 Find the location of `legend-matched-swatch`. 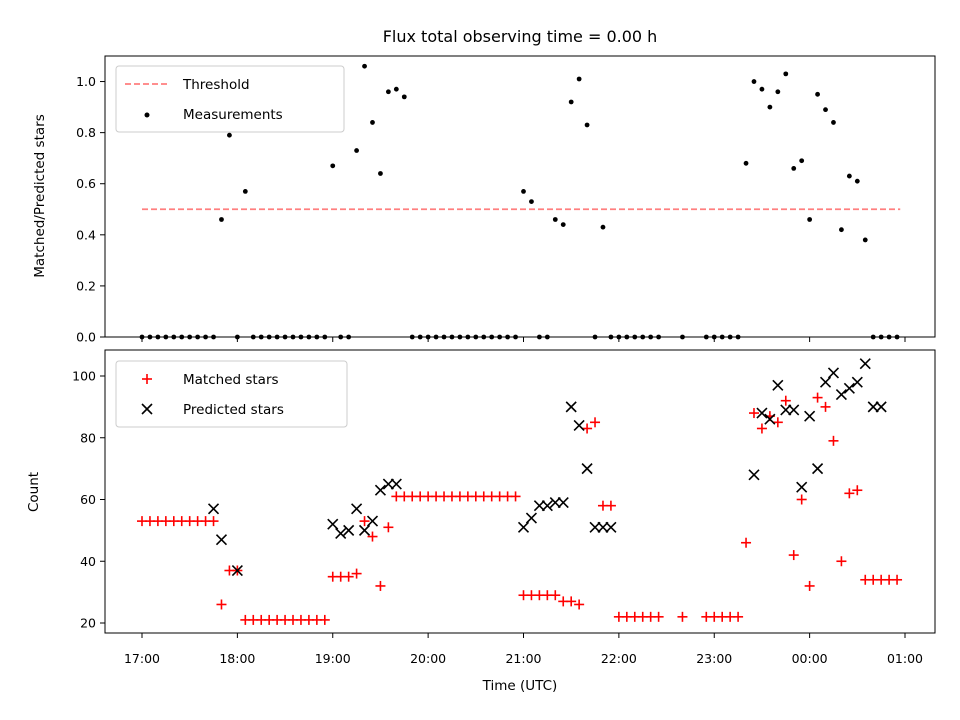

legend-matched-swatch is located at coordinates (147, 379).